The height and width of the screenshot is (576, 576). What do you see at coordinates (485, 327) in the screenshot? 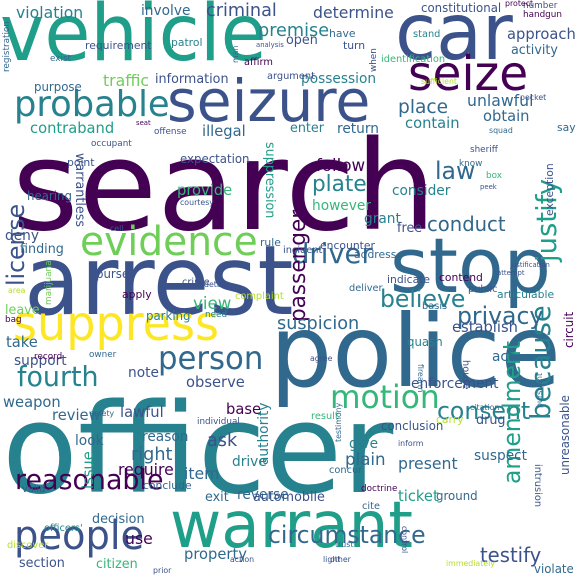
I see `word-establish: establish` at bounding box center [485, 327].